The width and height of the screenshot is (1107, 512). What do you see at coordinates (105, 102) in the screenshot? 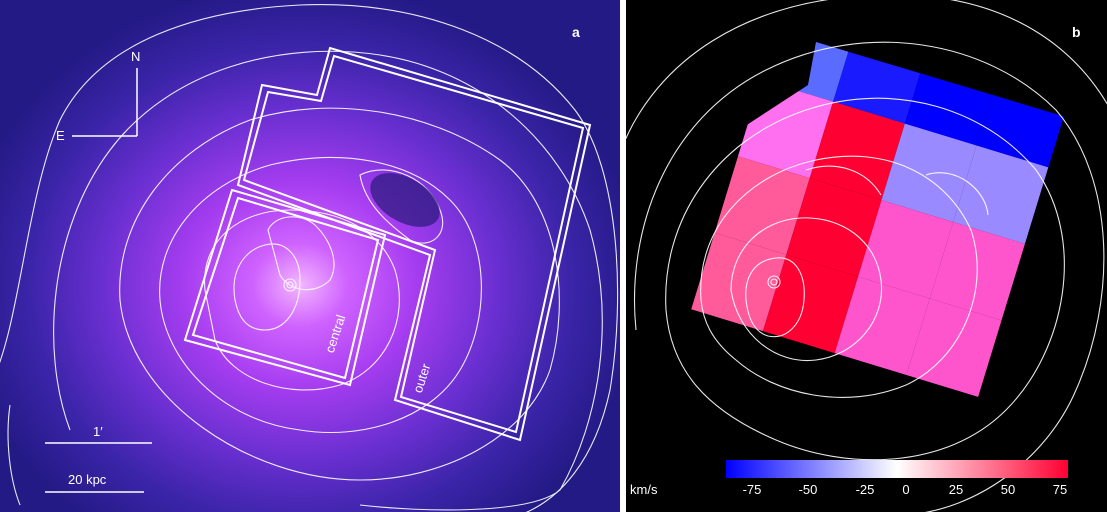
I see `compass-arrows` at bounding box center [105, 102].